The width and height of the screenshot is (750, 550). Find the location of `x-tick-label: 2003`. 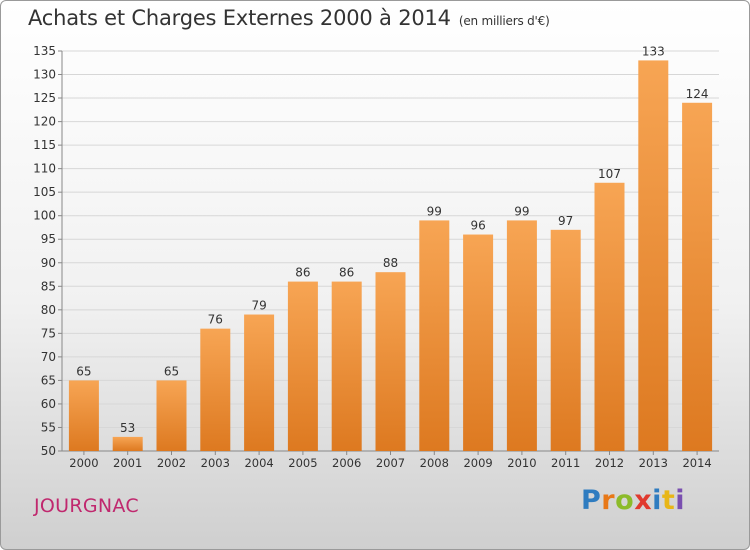

x-tick-label: 2003 is located at coordinates (215, 463).